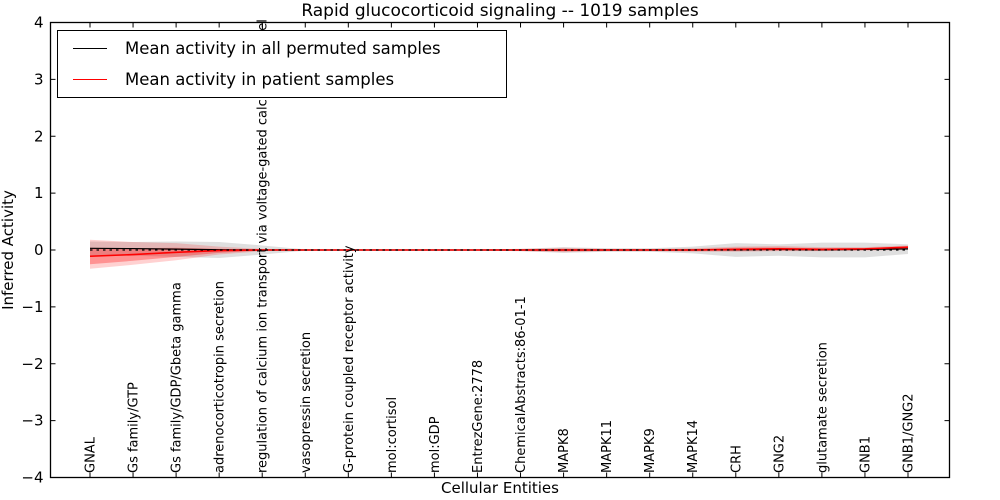  I want to click on x-tick-label: GNAL, so click(91, 454).